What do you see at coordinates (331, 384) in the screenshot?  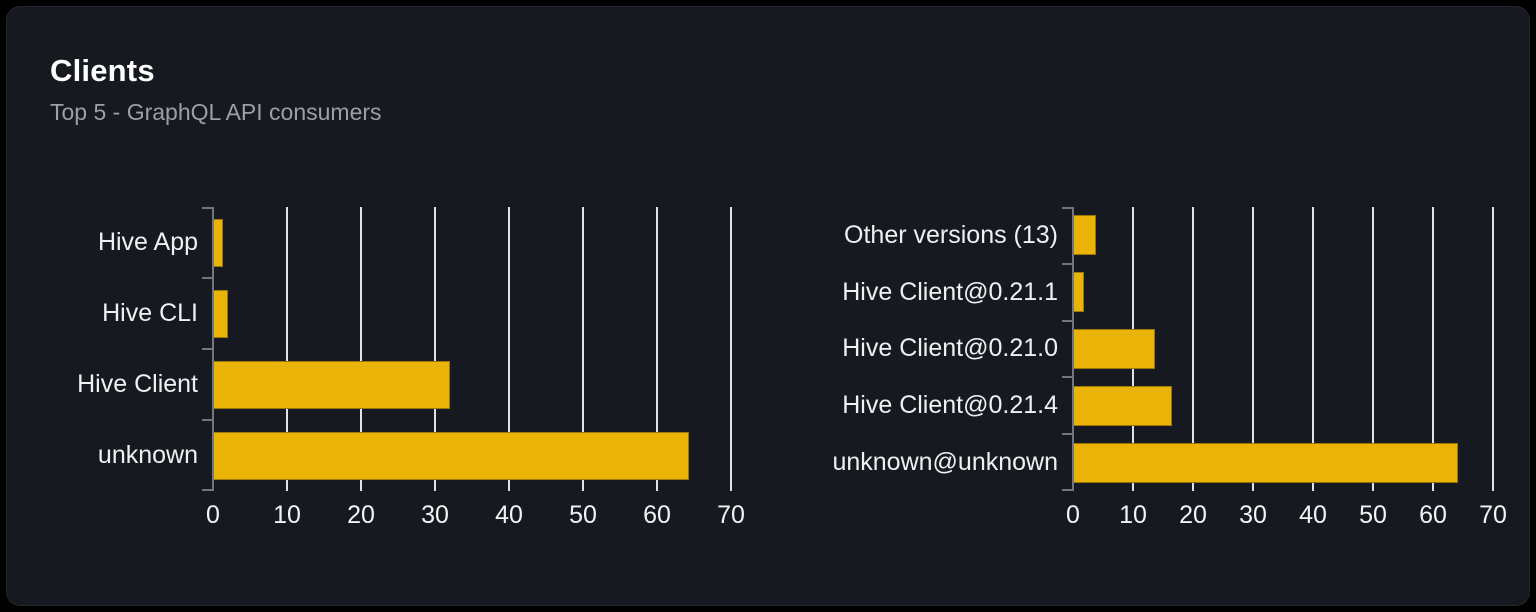 I see `bar-hive-client` at bounding box center [331, 384].